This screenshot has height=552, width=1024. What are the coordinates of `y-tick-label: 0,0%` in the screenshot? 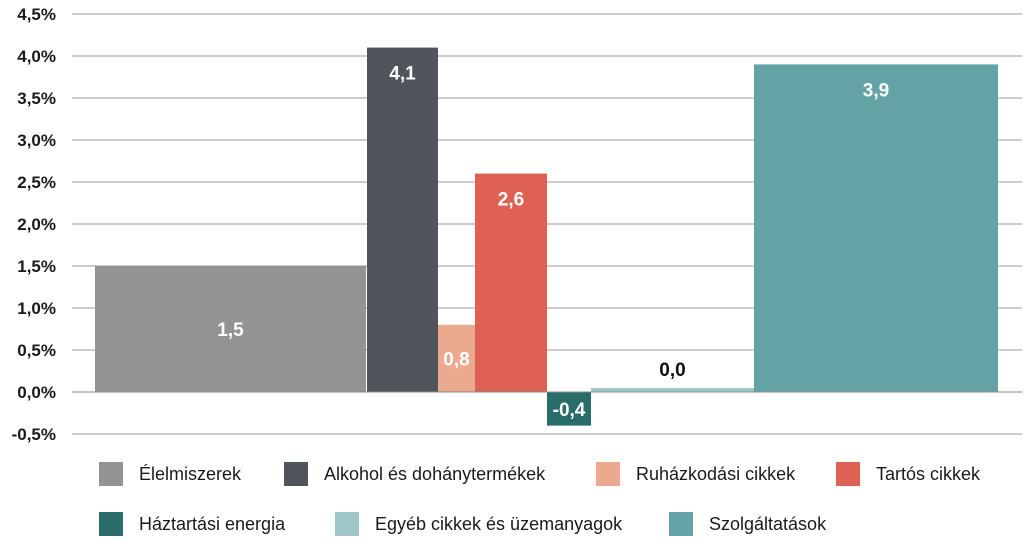 It's located at (36, 392).